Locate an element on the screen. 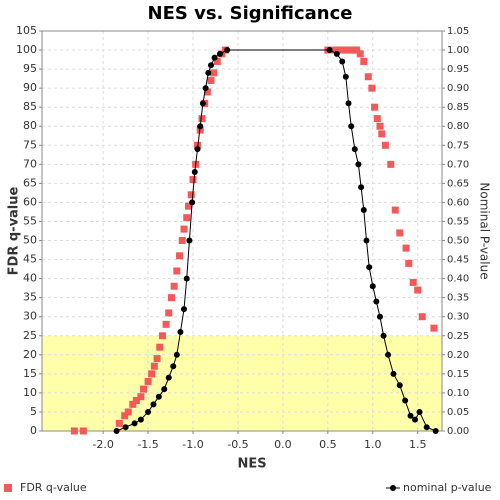  y2-tick-label: 1.05 is located at coordinates (458, 31).